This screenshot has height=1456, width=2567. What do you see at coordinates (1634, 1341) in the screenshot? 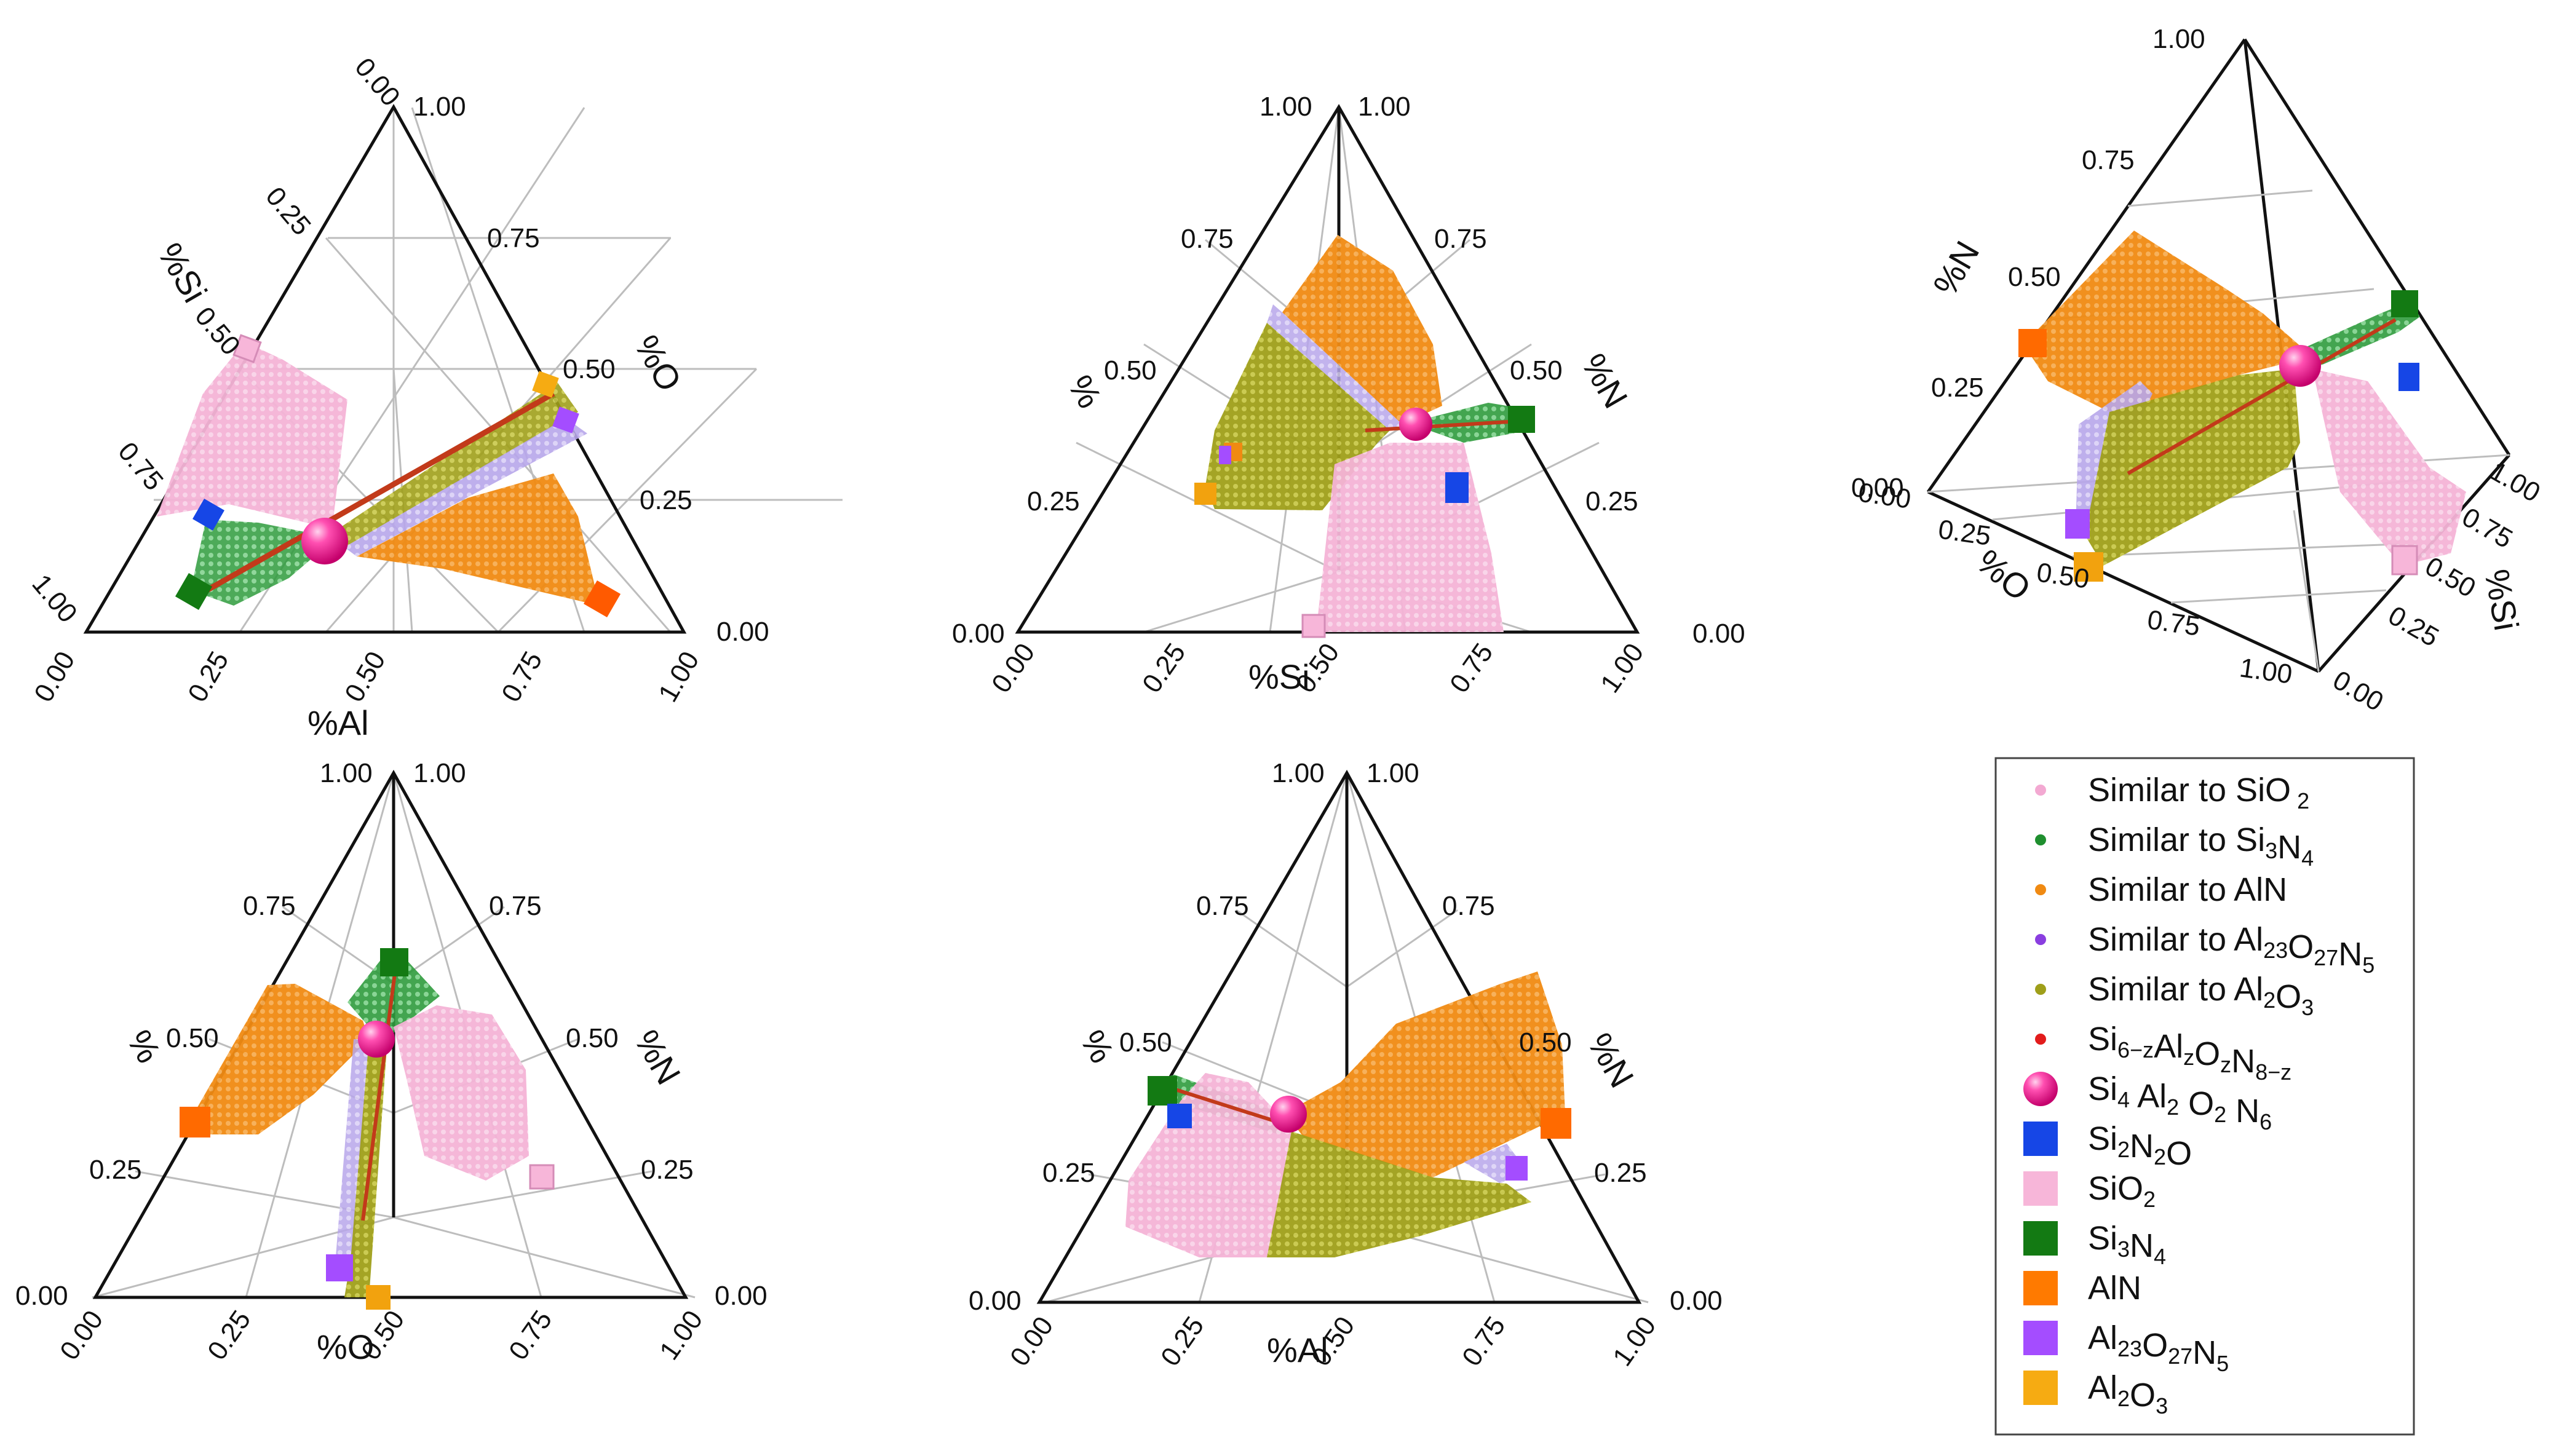
I see `tick-bottom-4: 1.00` at bounding box center [1634, 1341].